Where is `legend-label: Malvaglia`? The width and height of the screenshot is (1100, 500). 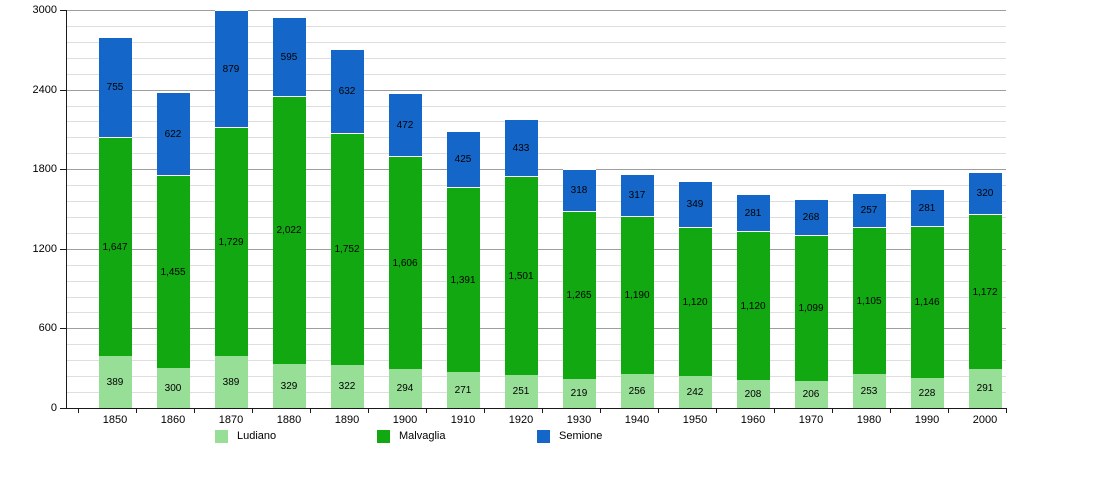
legend-label: Malvaglia is located at coordinates (422, 436).